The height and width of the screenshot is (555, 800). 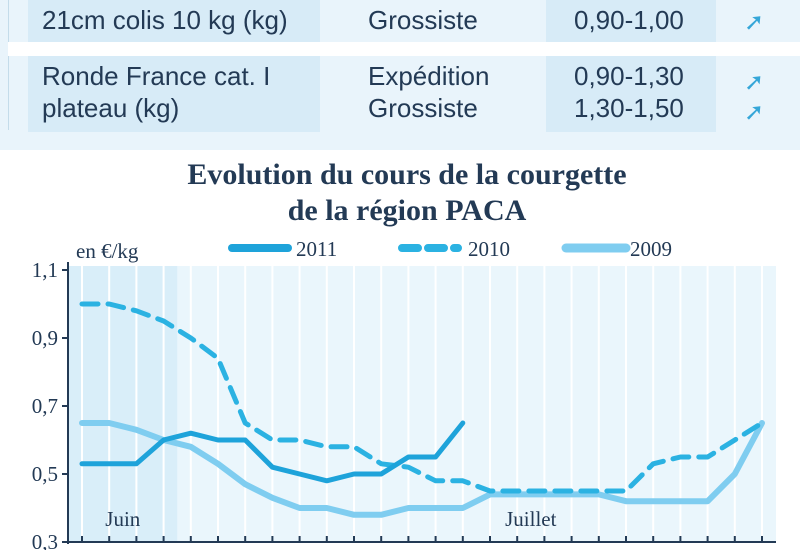 I want to click on table-left-rule, so click(x=8, y=65).